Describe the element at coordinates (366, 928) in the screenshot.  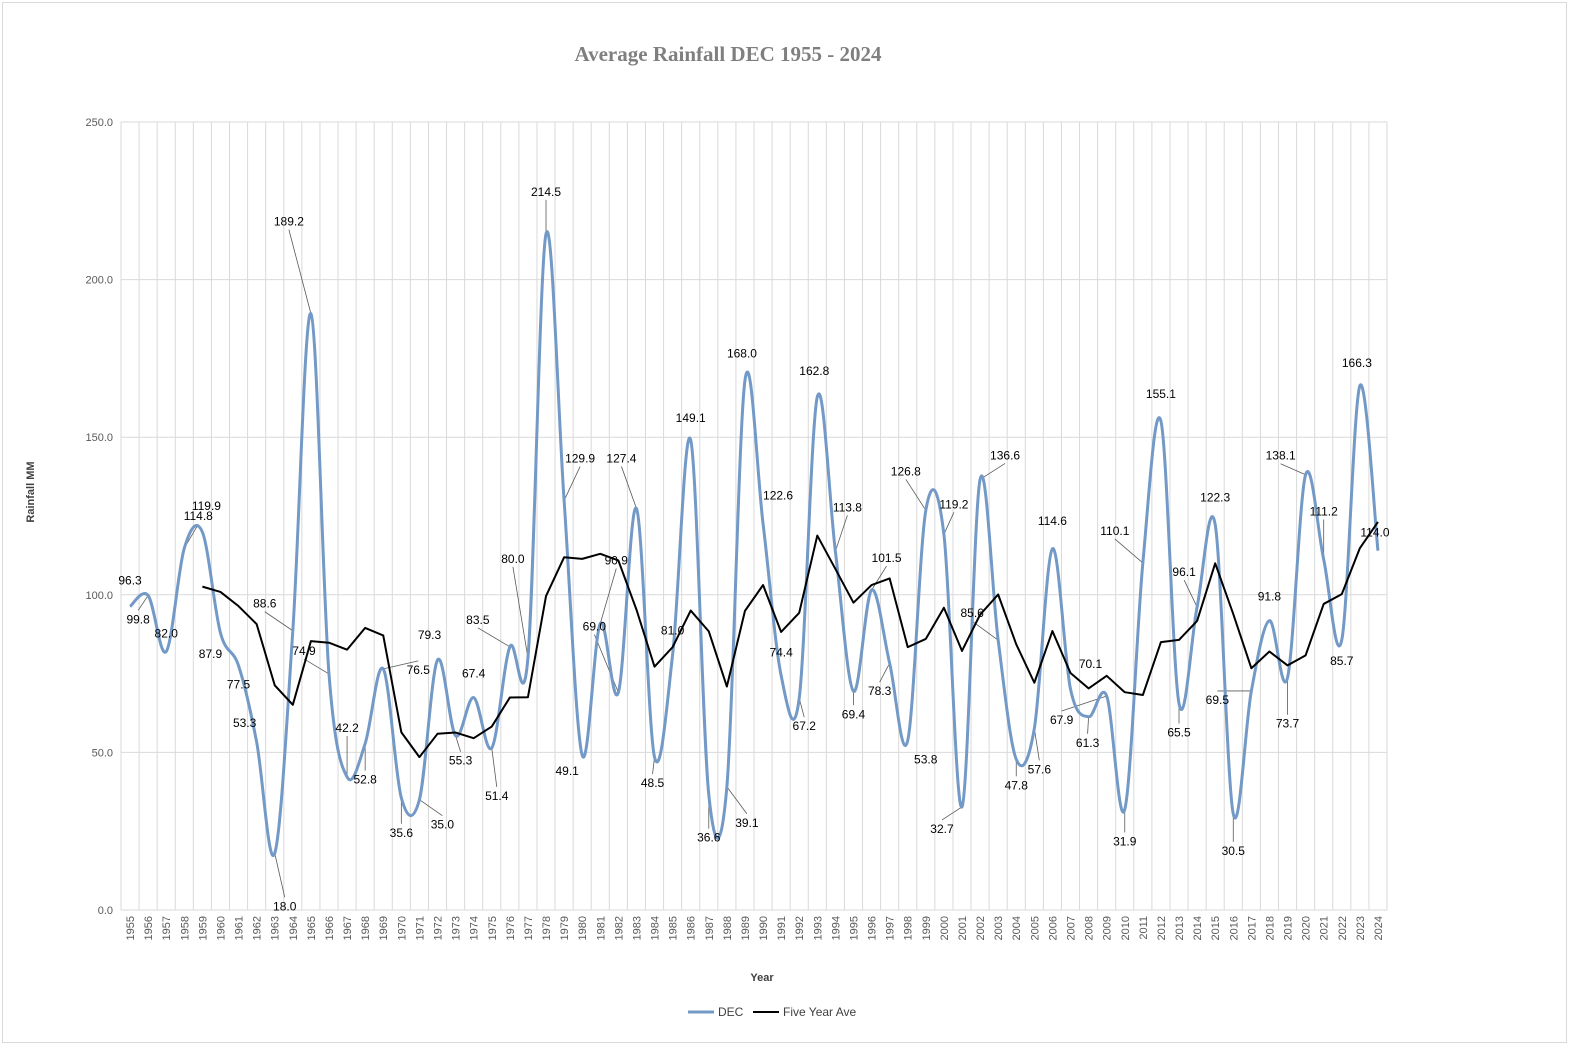
I see `x-tick-label: 1968` at that location.